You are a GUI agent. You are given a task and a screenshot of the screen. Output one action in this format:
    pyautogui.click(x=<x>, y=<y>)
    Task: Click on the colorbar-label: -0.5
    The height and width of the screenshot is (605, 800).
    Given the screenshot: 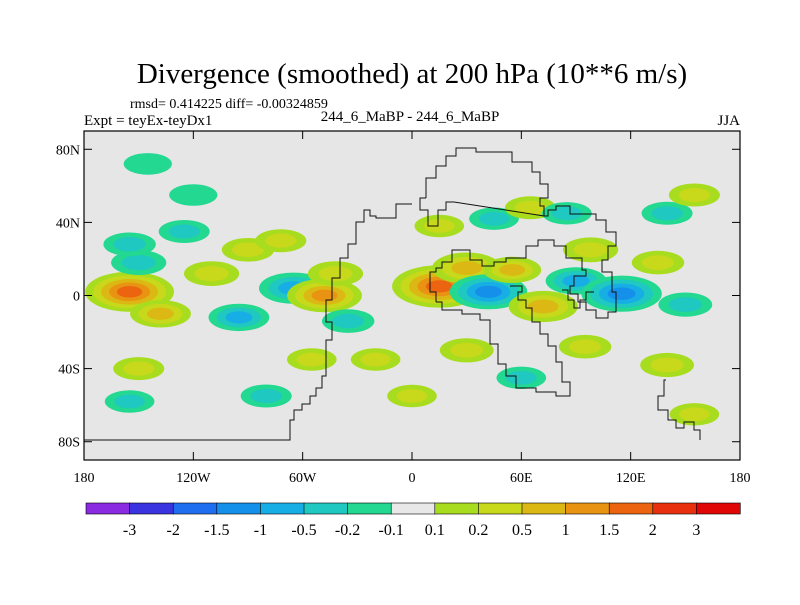 What is the action you would take?
    pyautogui.click(x=303, y=530)
    